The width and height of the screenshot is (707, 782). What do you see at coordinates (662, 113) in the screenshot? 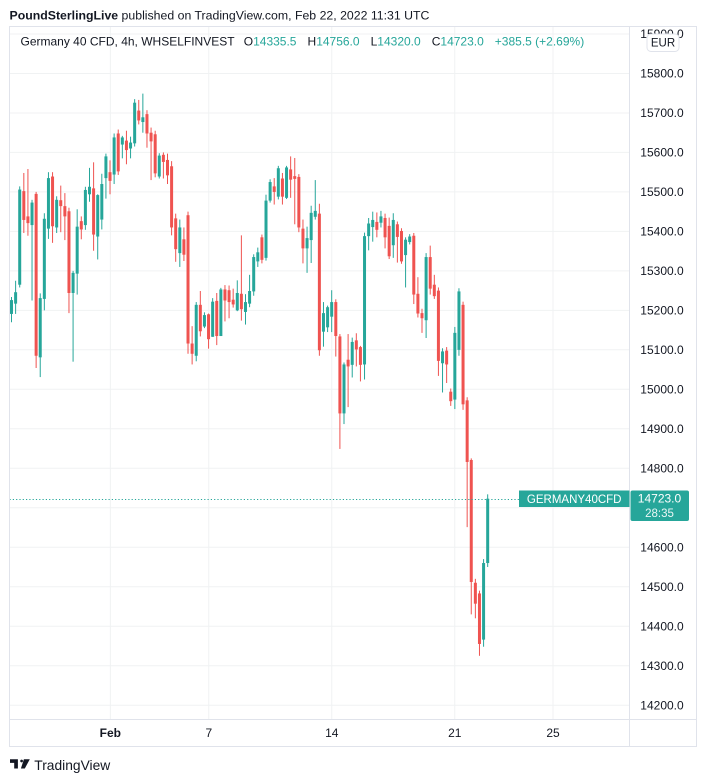
I see `svg-text: 15700.0` at bounding box center [662, 113].